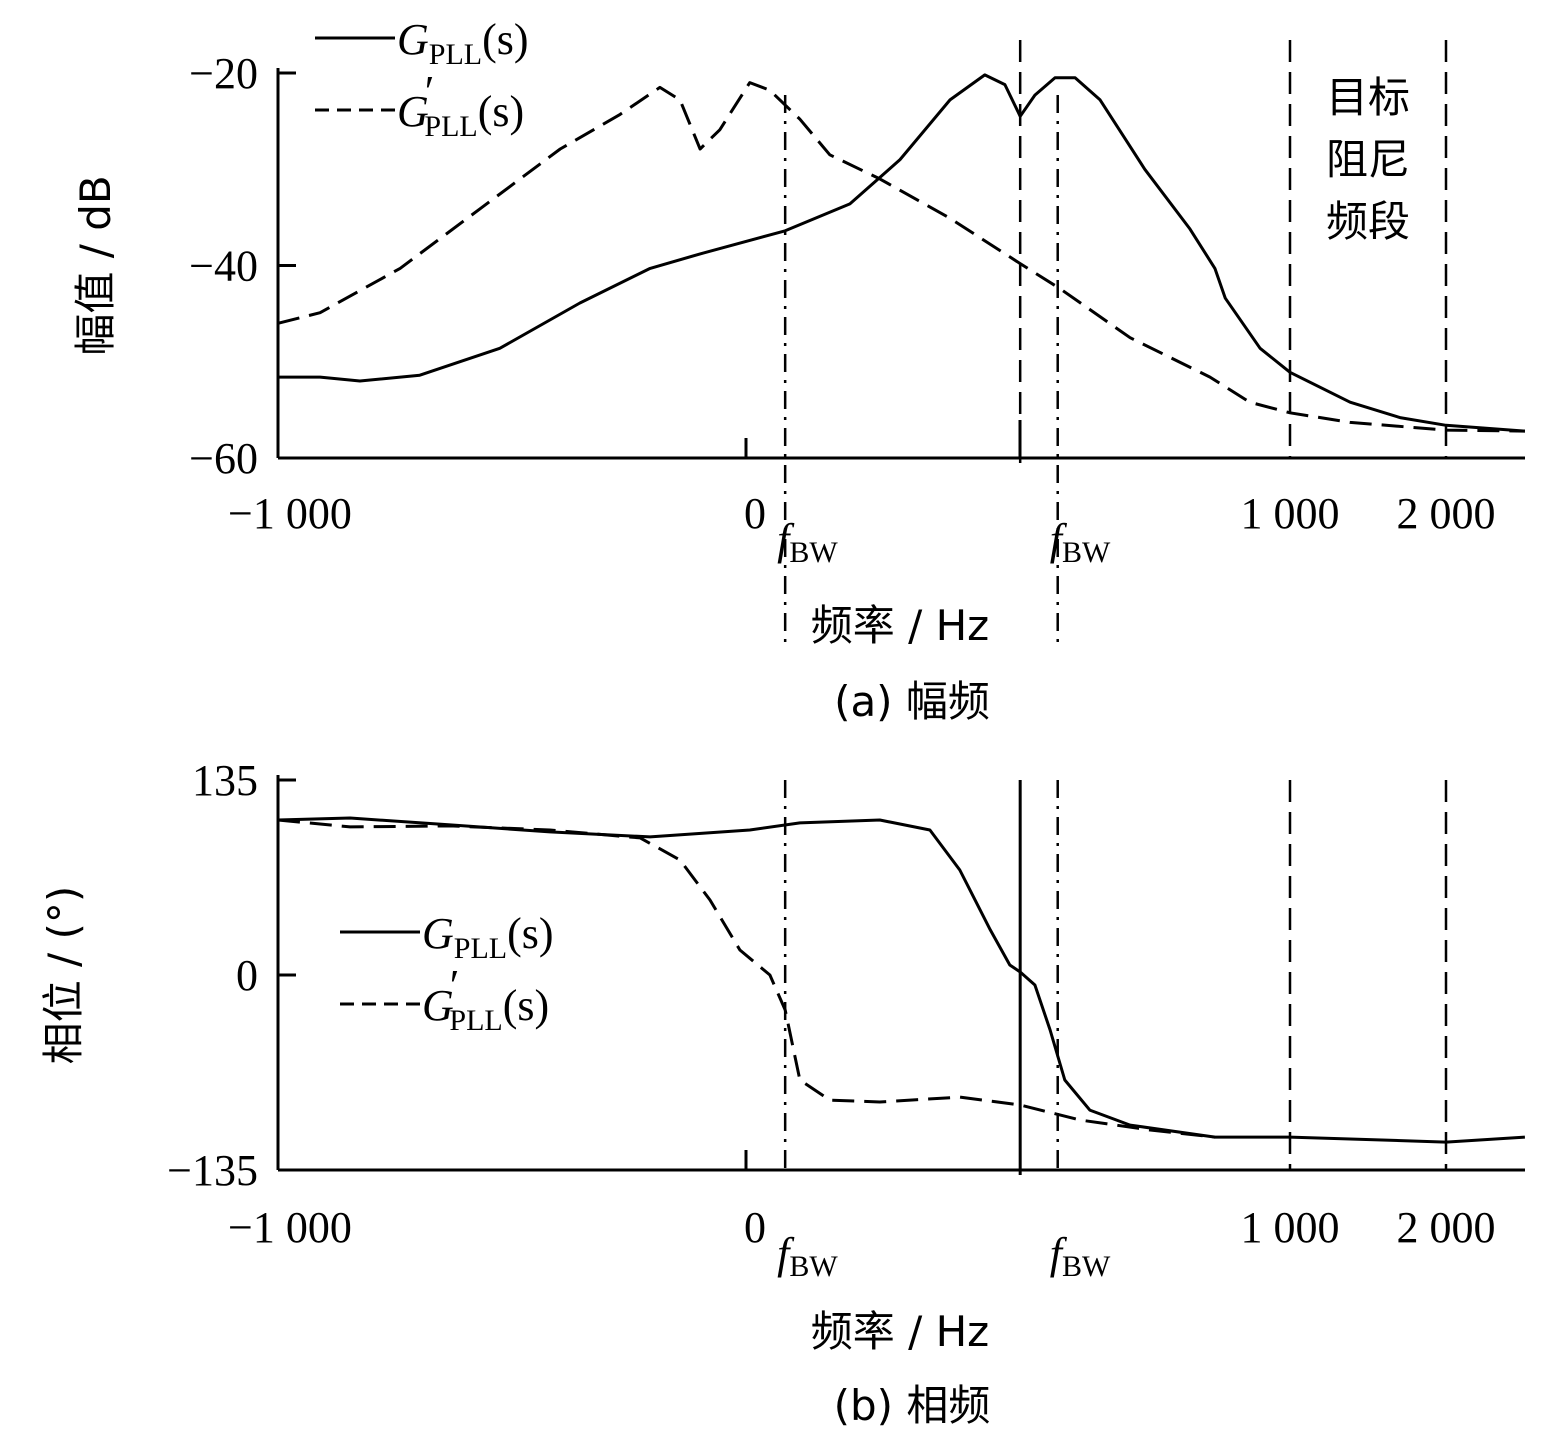 This screenshot has height=1453, width=1554. Describe the element at coordinates (912, 1405) in the screenshot. I see `subplot-title: (b) 相频` at that location.